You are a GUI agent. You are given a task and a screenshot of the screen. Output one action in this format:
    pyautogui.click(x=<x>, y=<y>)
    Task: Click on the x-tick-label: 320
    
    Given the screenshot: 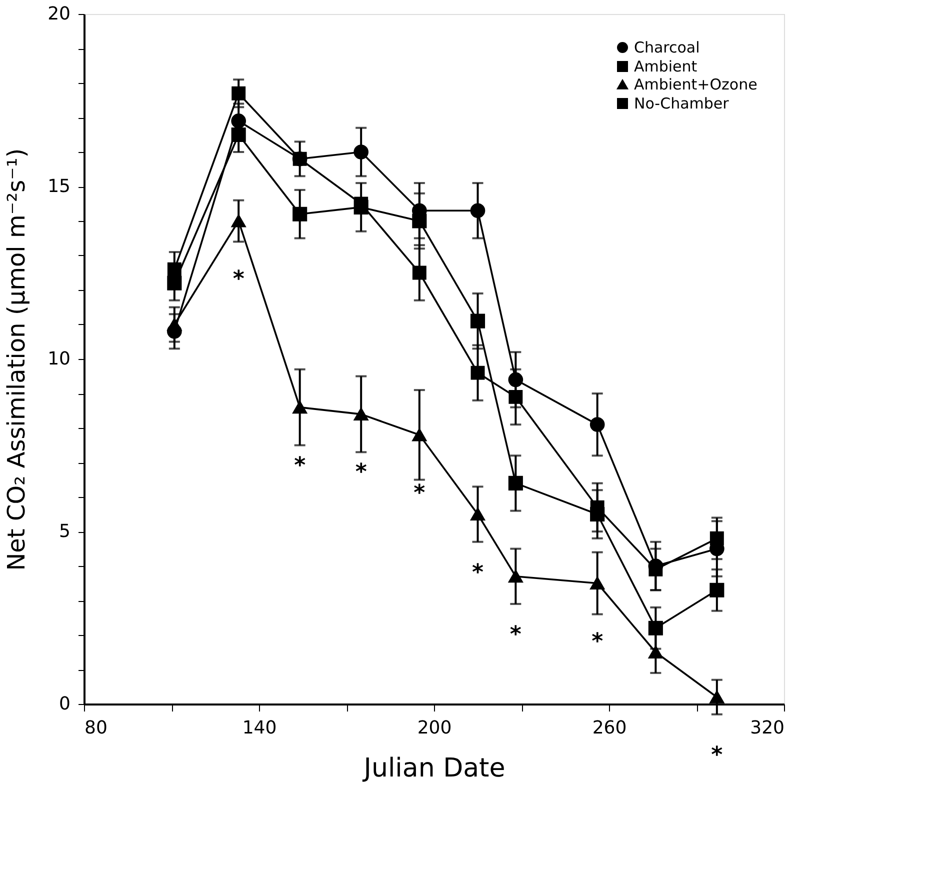 What is the action you would take?
    pyautogui.click(x=767, y=728)
    